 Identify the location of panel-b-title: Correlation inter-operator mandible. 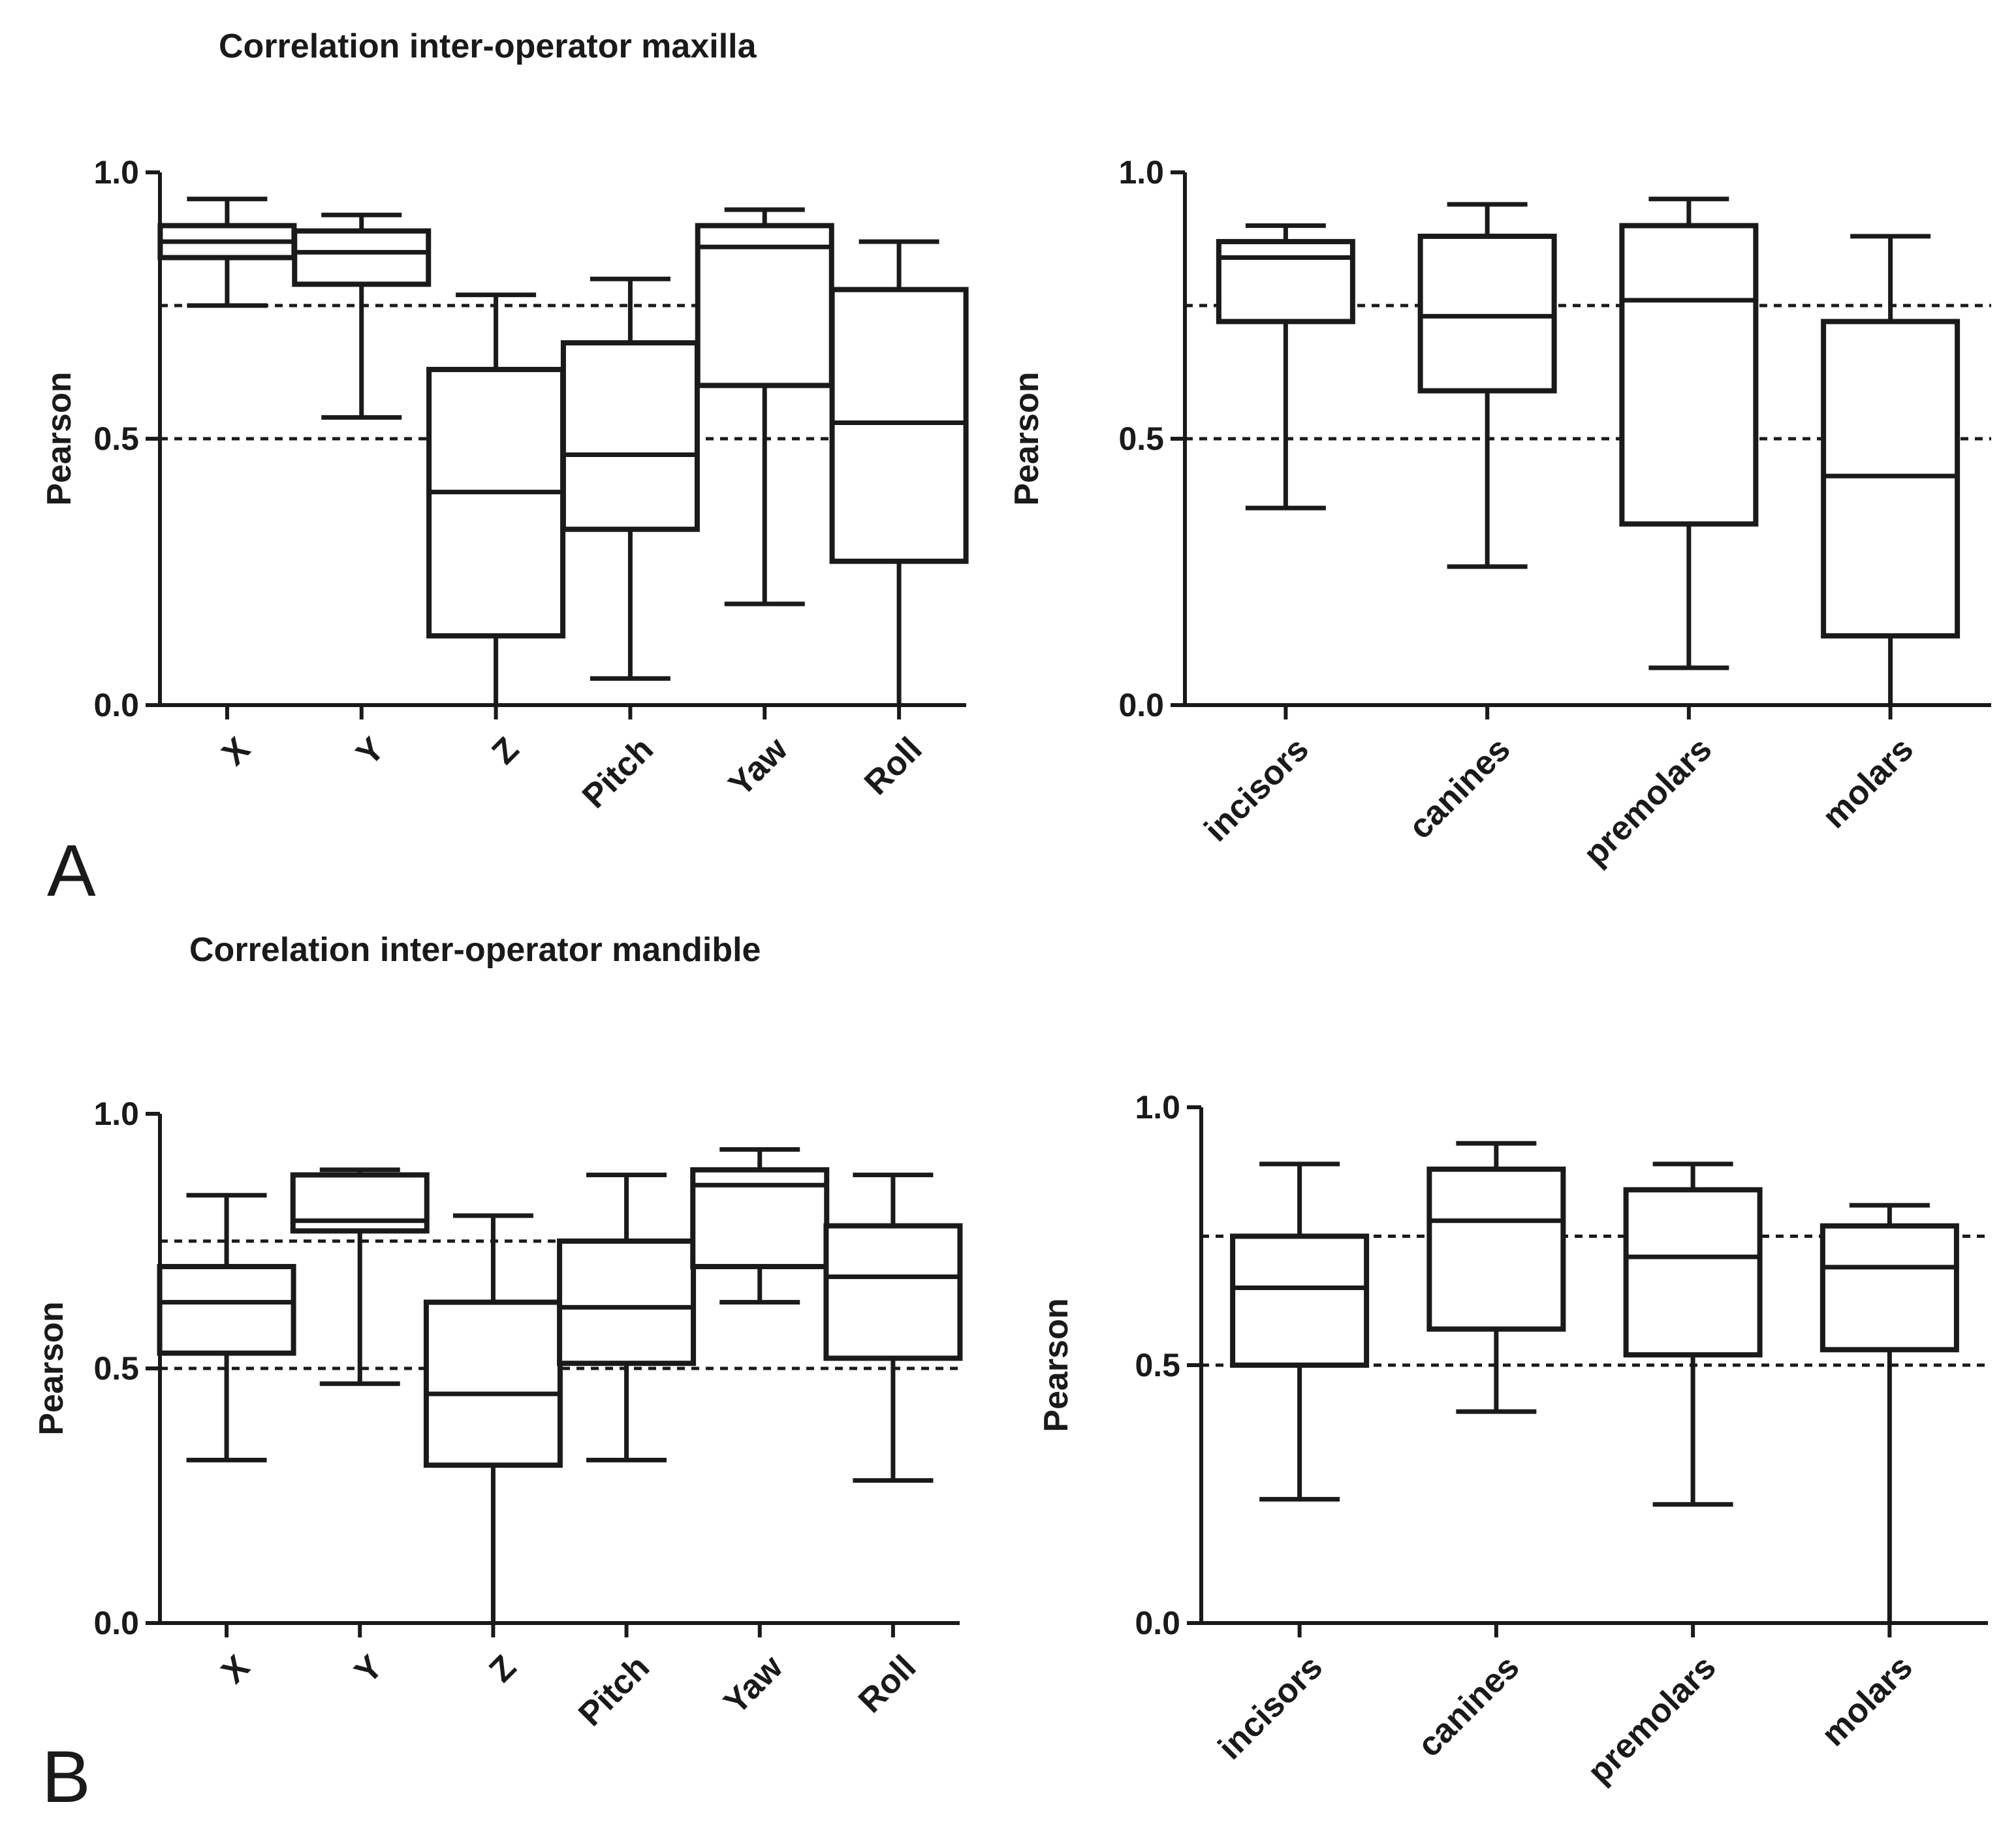
(475, 950).